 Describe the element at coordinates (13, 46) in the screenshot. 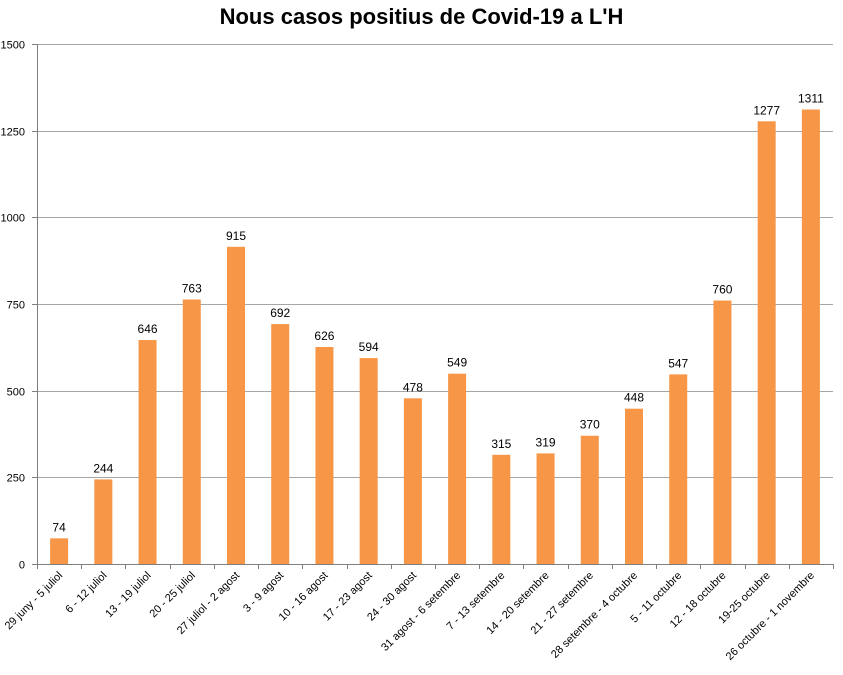

I see `y-tick-label: 1500` at that location.